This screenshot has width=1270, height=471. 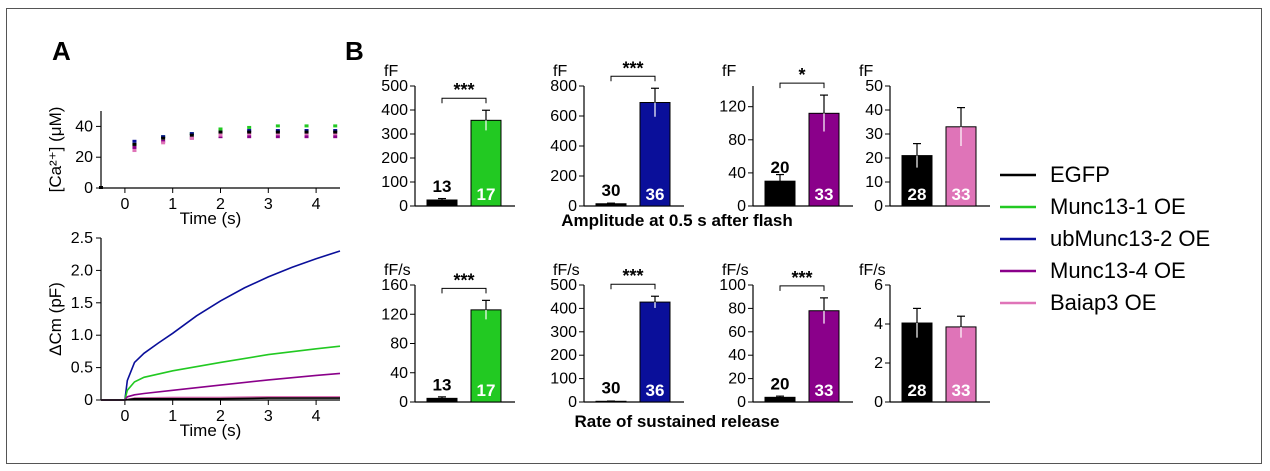 I want to click on n-label: 30, so click(x=611, y=190).